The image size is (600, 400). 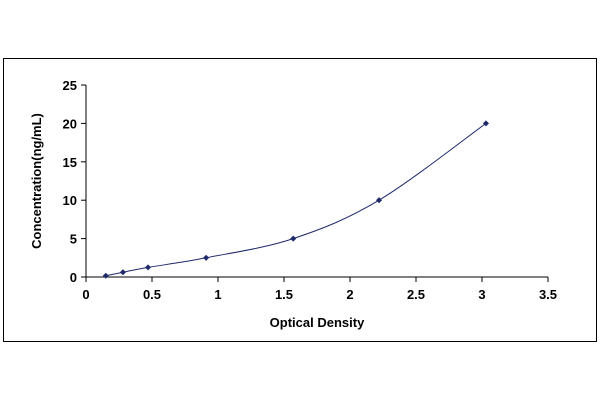 What do you see at coordinates (70, 123) in the screenshot?
I see `y-tick-label: 20` at bounding box center [70, 123].